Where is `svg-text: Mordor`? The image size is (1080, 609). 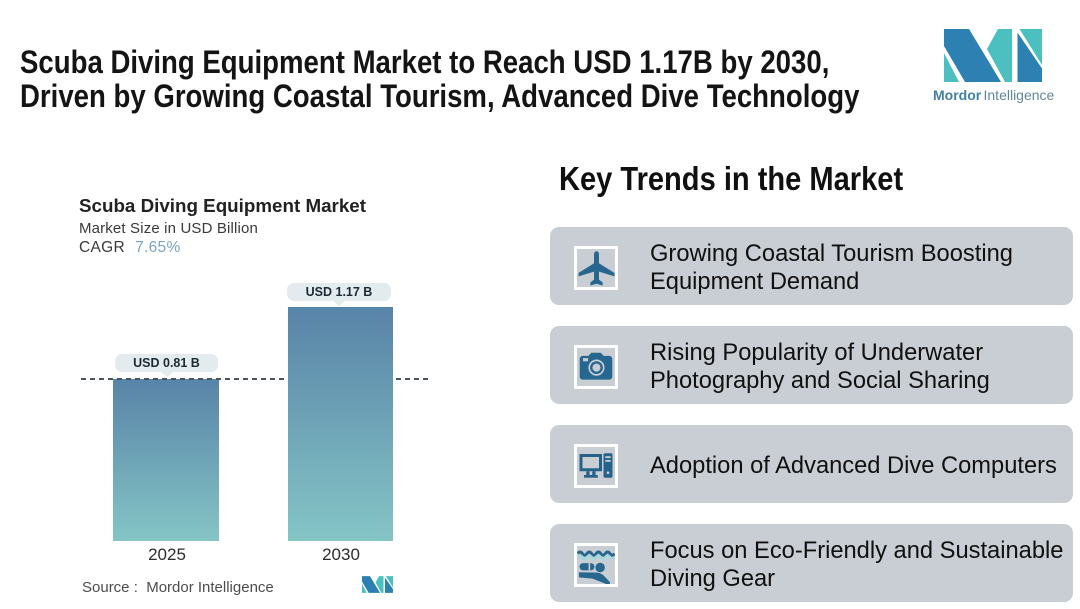
svg-text: Mordor is located at coordinates (957, 95).